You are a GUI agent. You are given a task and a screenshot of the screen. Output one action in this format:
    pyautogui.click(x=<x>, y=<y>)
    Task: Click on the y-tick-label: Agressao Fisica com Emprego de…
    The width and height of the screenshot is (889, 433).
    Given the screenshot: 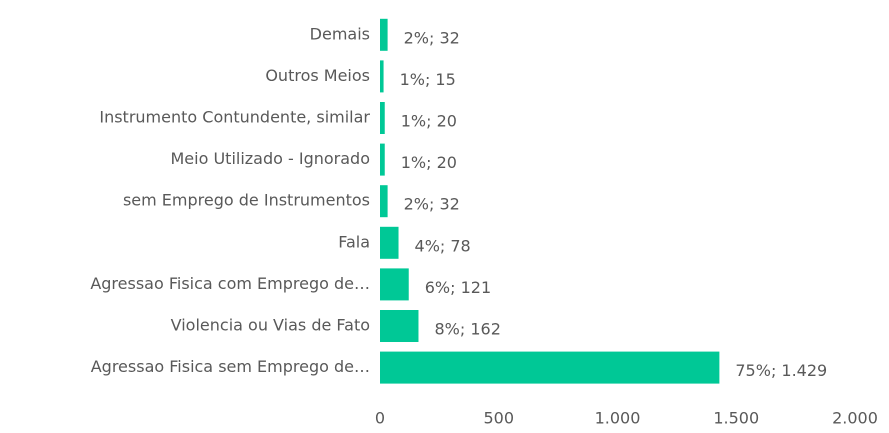 What is the action you would take?
    pyautogui.click(x=230, y=283)
    